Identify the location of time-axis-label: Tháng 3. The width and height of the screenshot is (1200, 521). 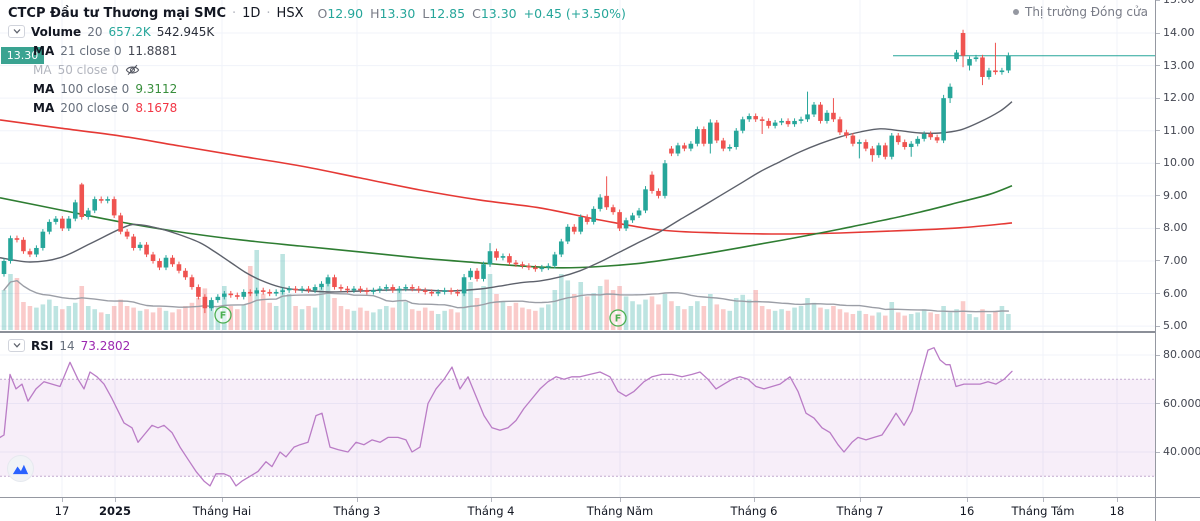
(357, 511).